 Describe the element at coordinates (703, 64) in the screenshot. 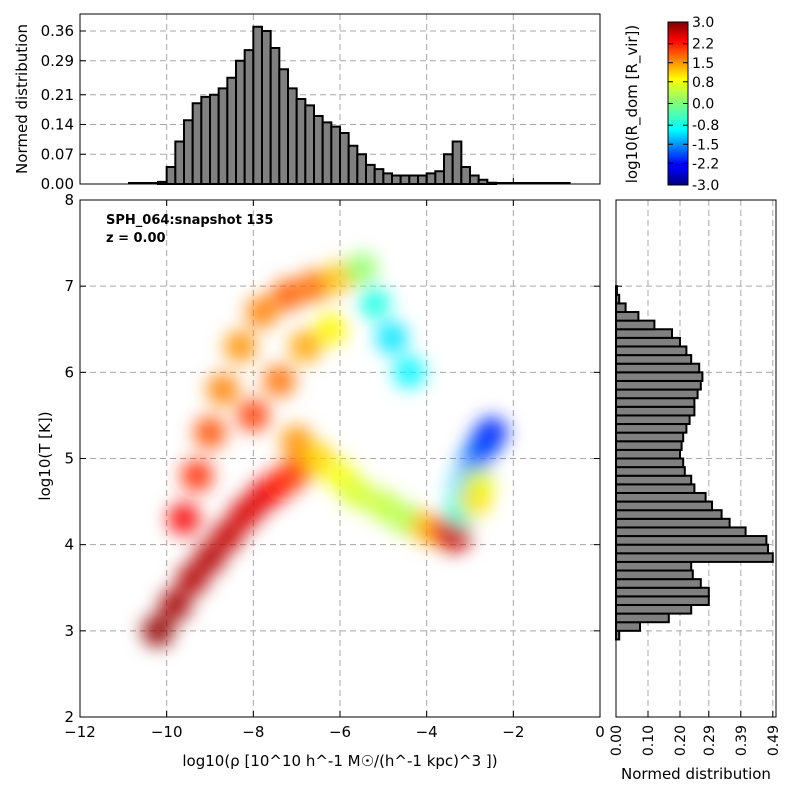

I see `colorbar-tick-label: 1.5` at that location.